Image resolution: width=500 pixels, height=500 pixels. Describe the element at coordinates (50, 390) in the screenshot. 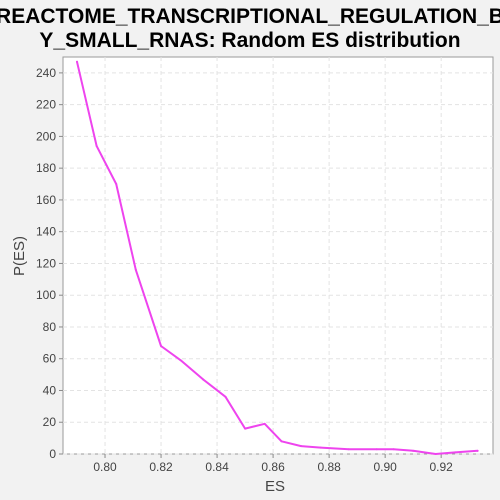

I see `y-tick-label: 40` at that location.